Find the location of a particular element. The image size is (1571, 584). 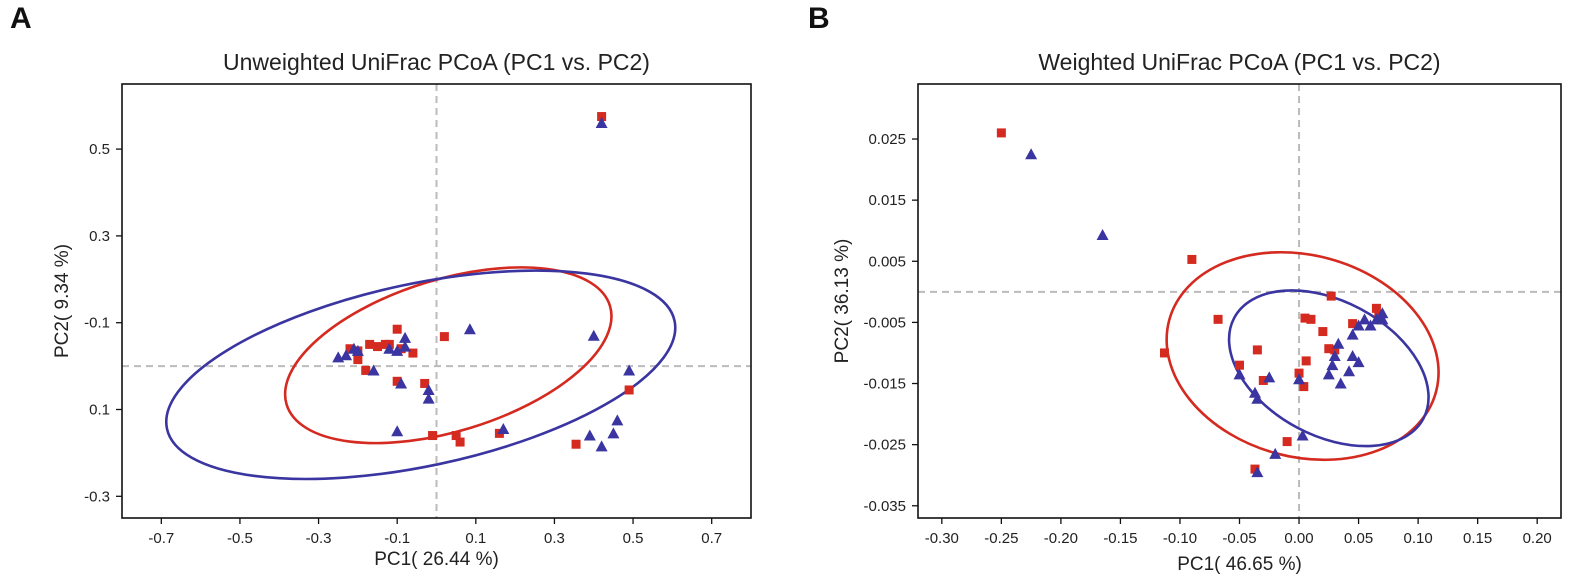

x-tick-label: -0.05 is located at coordinates (1239, 538).